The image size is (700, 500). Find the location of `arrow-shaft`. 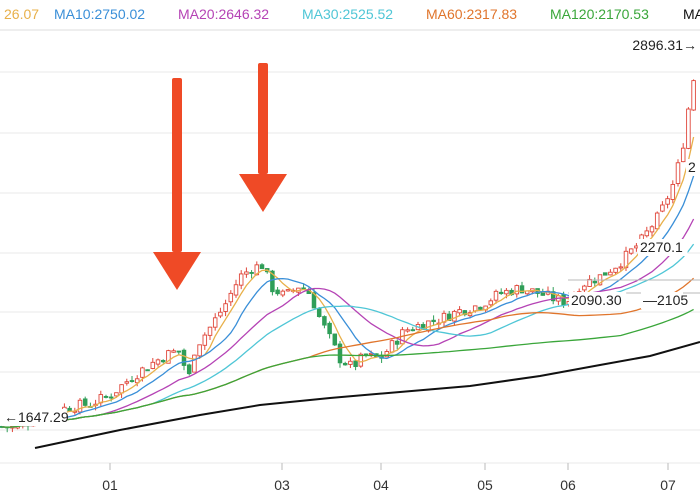

arrow-shaft is located at coordinates (177, 165).